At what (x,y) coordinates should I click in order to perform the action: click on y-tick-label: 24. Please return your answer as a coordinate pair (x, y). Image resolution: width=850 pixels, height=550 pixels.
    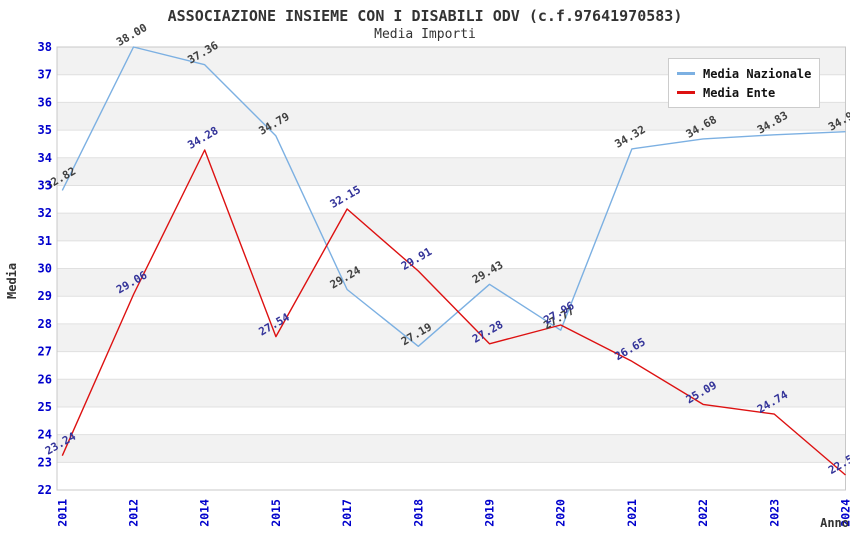
    Looking at the image, I should click on (45, 435).